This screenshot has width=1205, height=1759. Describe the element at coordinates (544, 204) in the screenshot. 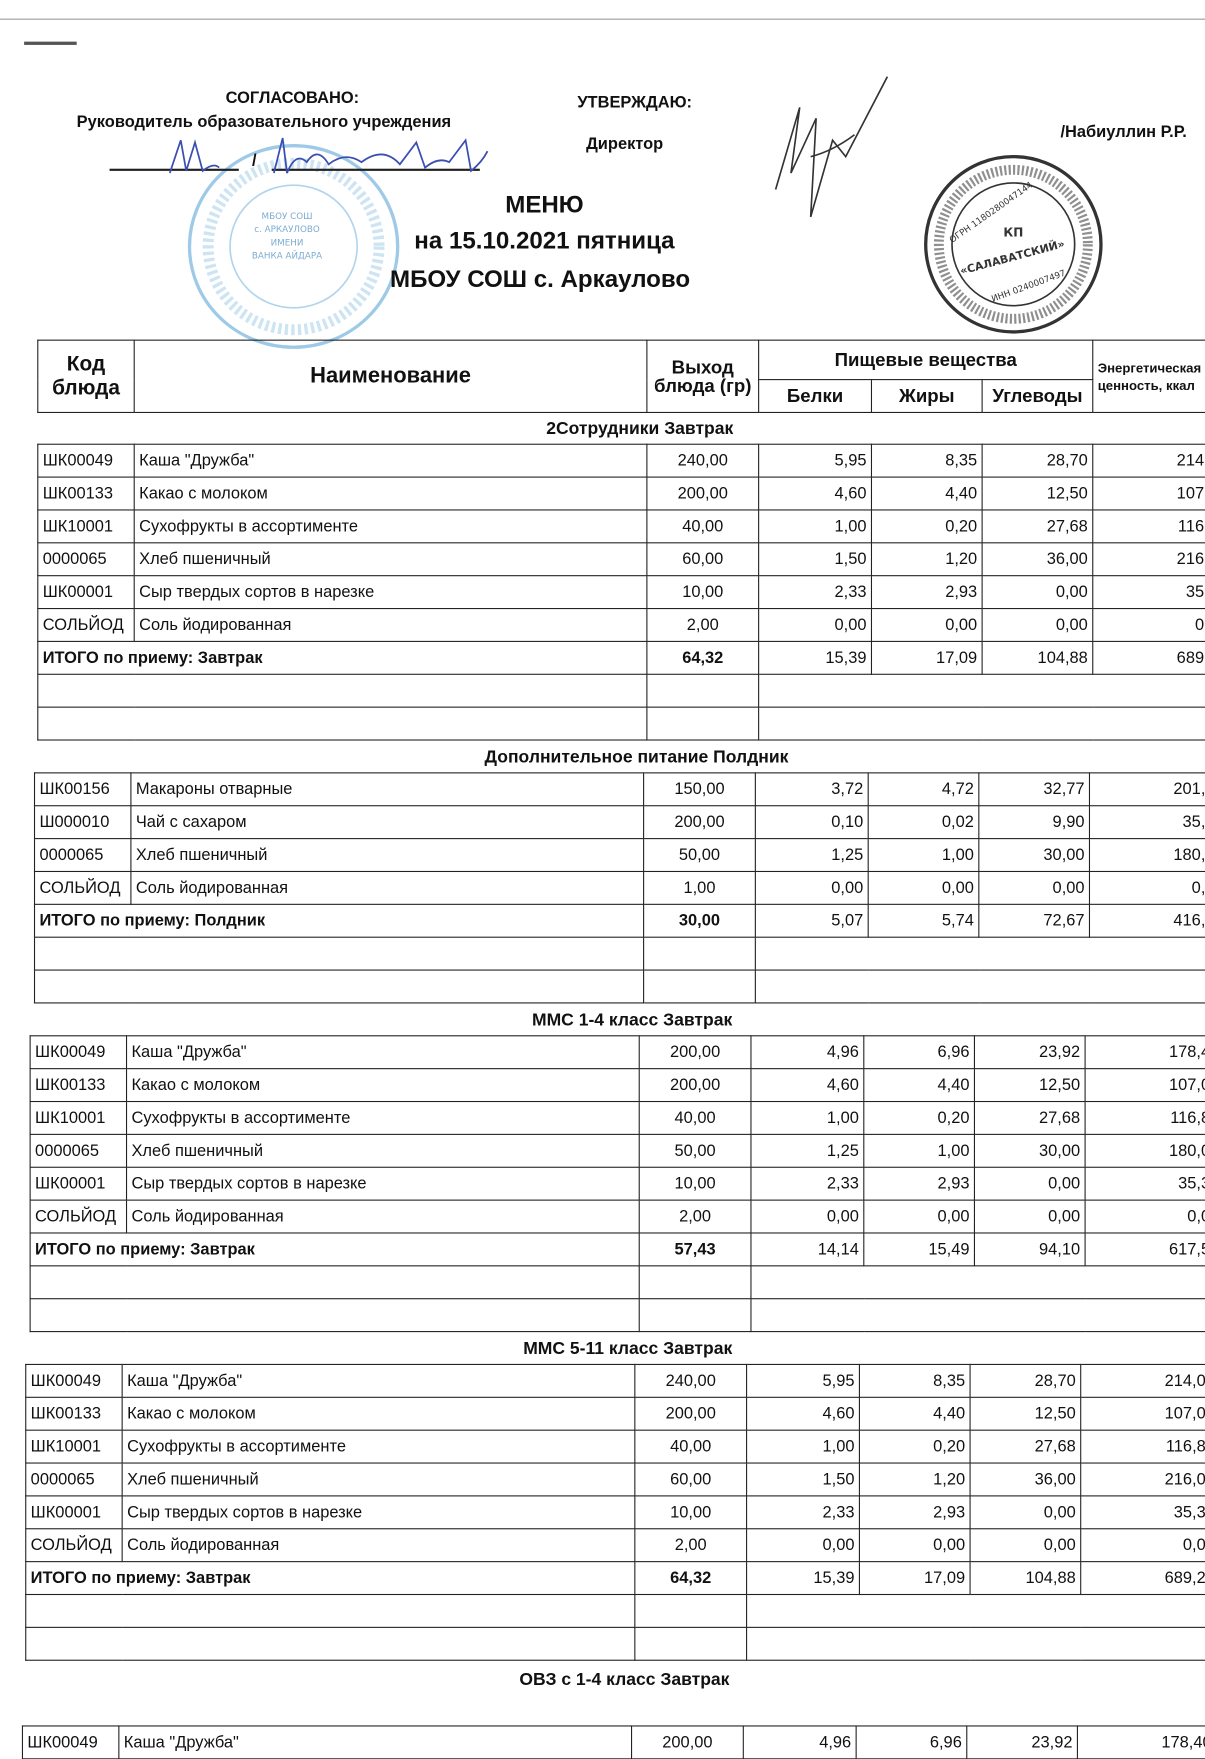

I see `page-title: МЕНЮ` at that location.